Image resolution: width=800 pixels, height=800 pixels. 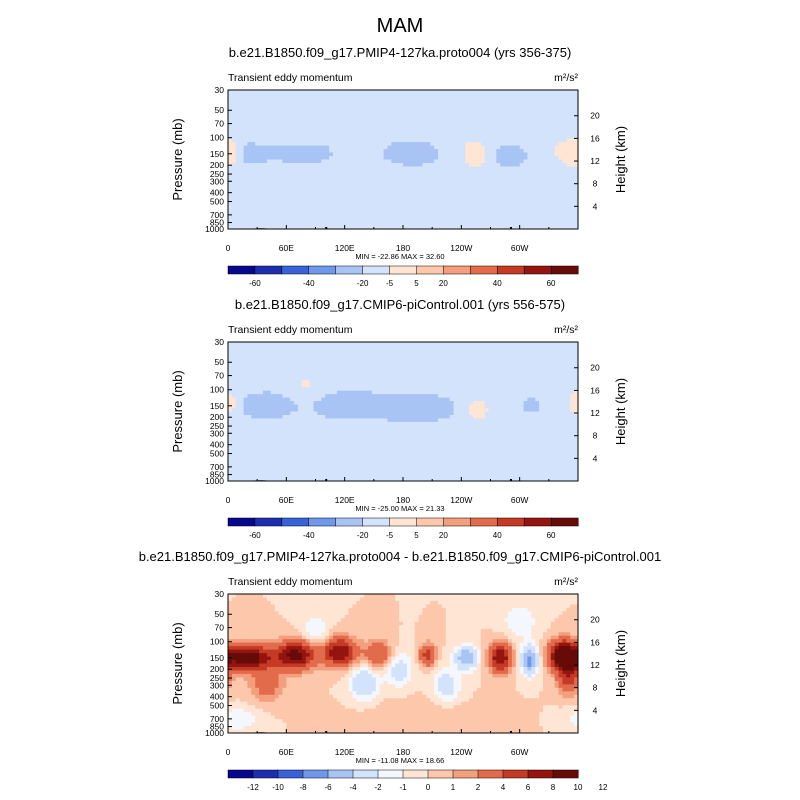 I want to click on colorbar-swatch, so click(x=295, y=270).